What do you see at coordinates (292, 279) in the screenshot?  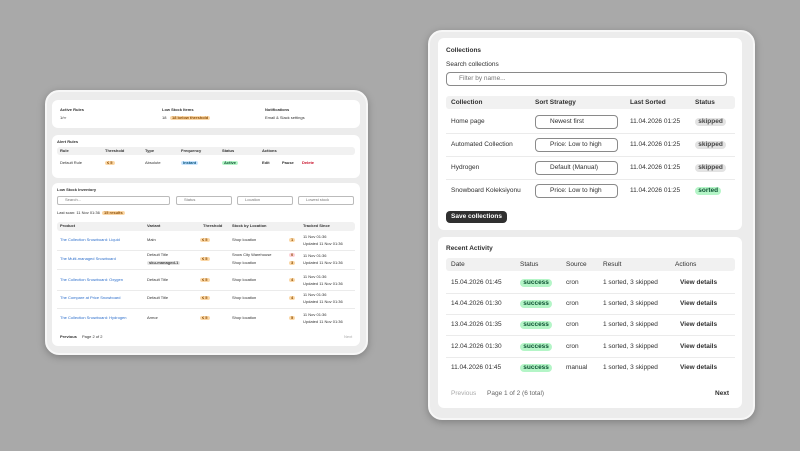 I see `stock-badge: 4` at bounding box center [292, 279].